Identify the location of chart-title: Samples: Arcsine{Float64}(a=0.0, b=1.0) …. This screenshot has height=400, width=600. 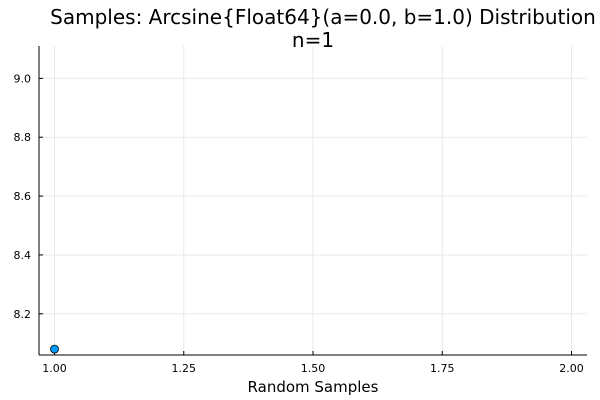
(323, 17).